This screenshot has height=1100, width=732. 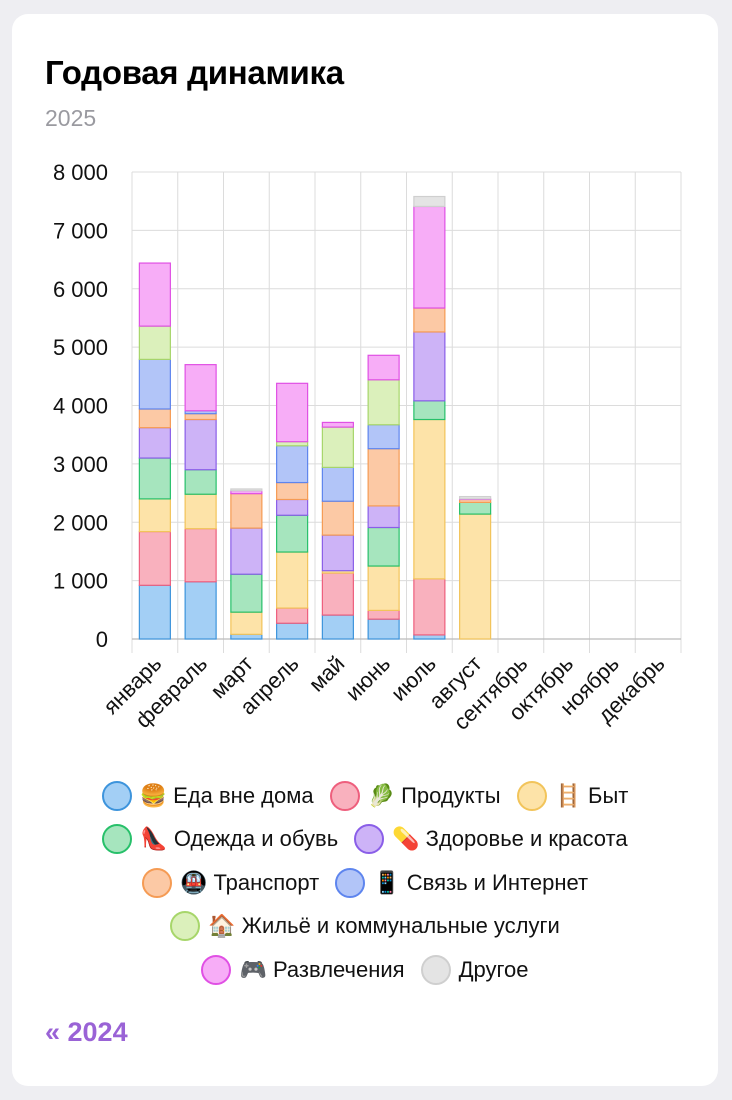 I want to click on legend-row: 🎮 Развлечения Другое, so click(x=365, y=970).